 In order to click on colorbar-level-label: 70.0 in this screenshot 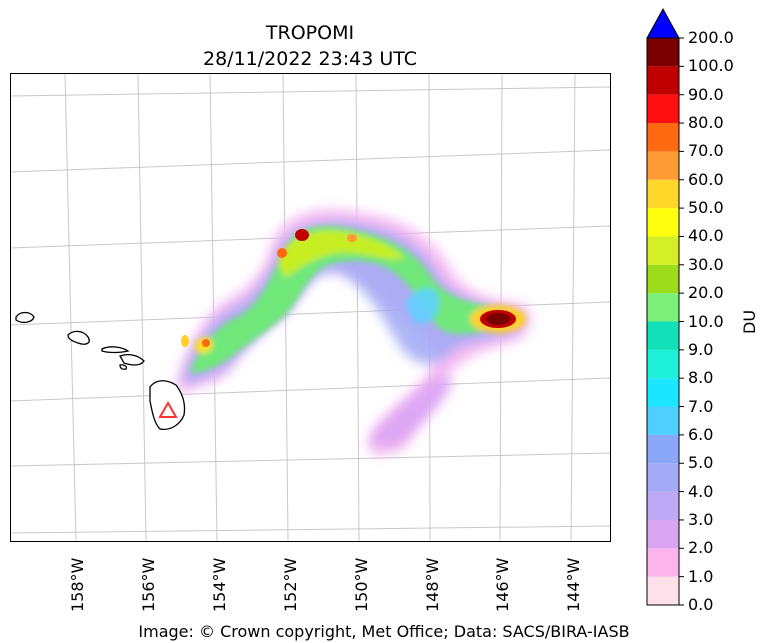, I will do `click(706, 151)`.